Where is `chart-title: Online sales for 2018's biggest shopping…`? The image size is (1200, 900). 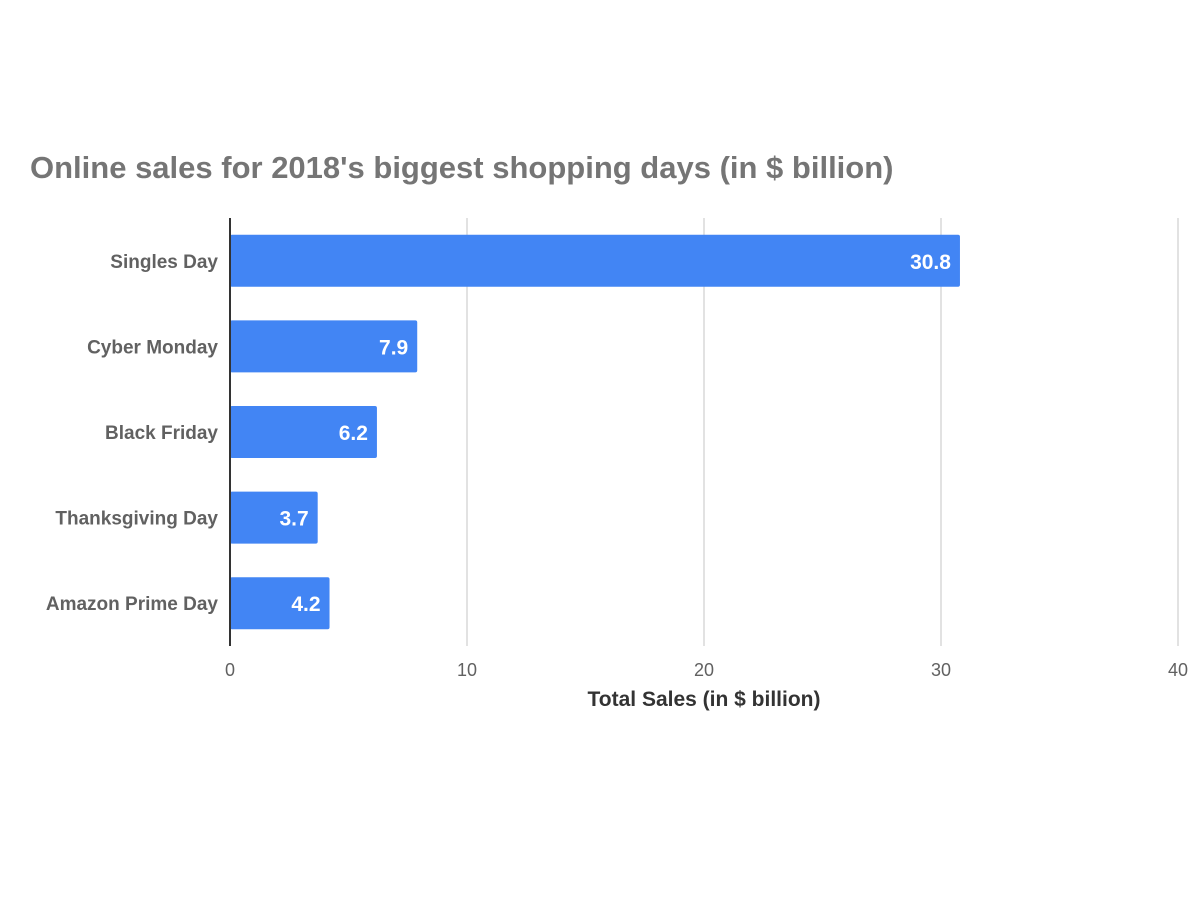 chart-title: Online sales for 2018's biggest shopping… is located at coordinates (462, 167).